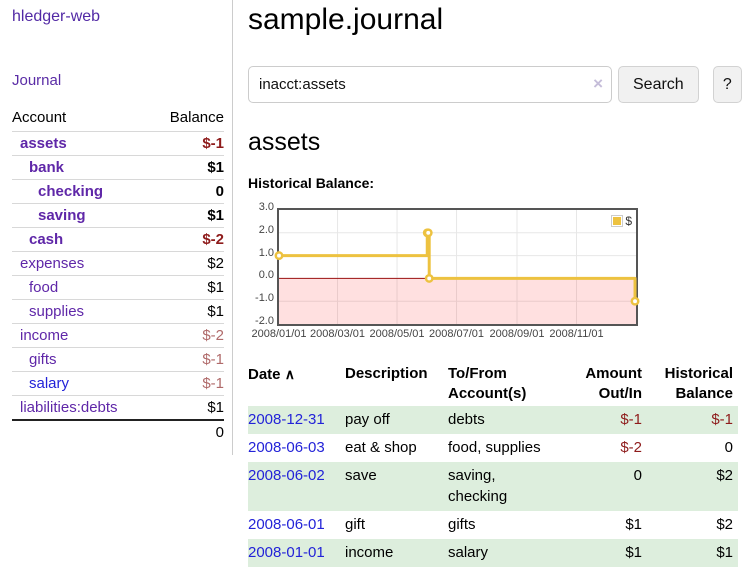 The height and width of the screenshot is (582, 742). I want to click on x-axis-tick: 2008/05/01, so click(397, 334).